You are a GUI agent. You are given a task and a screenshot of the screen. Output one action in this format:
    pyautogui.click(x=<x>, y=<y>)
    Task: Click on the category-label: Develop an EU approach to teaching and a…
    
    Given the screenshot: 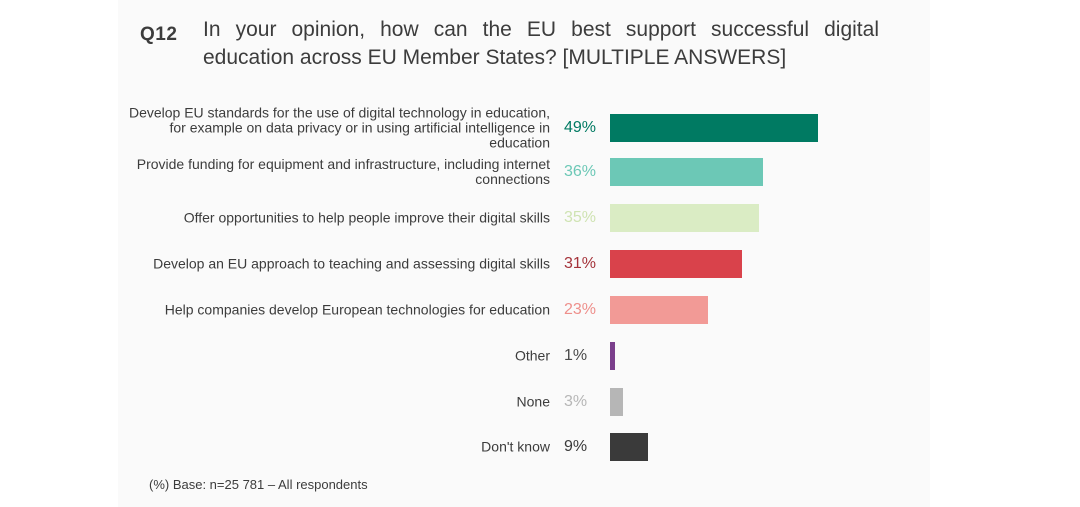 What is the action you would take?
    pyautogui.click(x=351, y=263)
    